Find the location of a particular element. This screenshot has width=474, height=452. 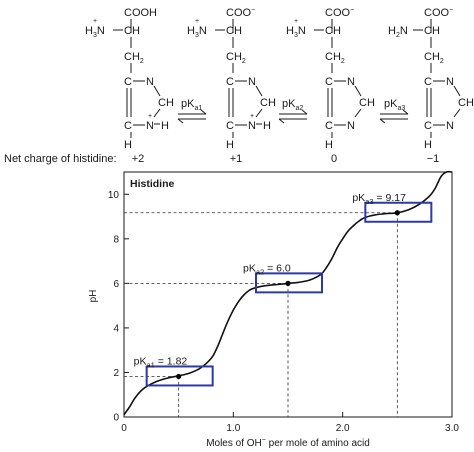

x-tick-label: 0 is located at coordinates (124, 428).